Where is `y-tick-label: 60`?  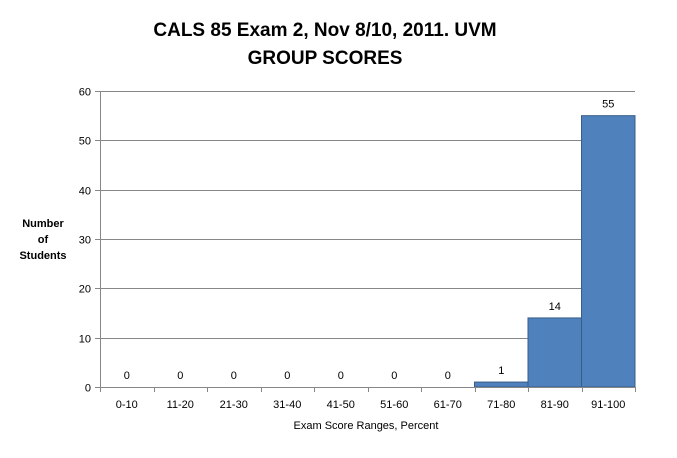 y-tick-label: 60 is located at coordinates (85, 93).